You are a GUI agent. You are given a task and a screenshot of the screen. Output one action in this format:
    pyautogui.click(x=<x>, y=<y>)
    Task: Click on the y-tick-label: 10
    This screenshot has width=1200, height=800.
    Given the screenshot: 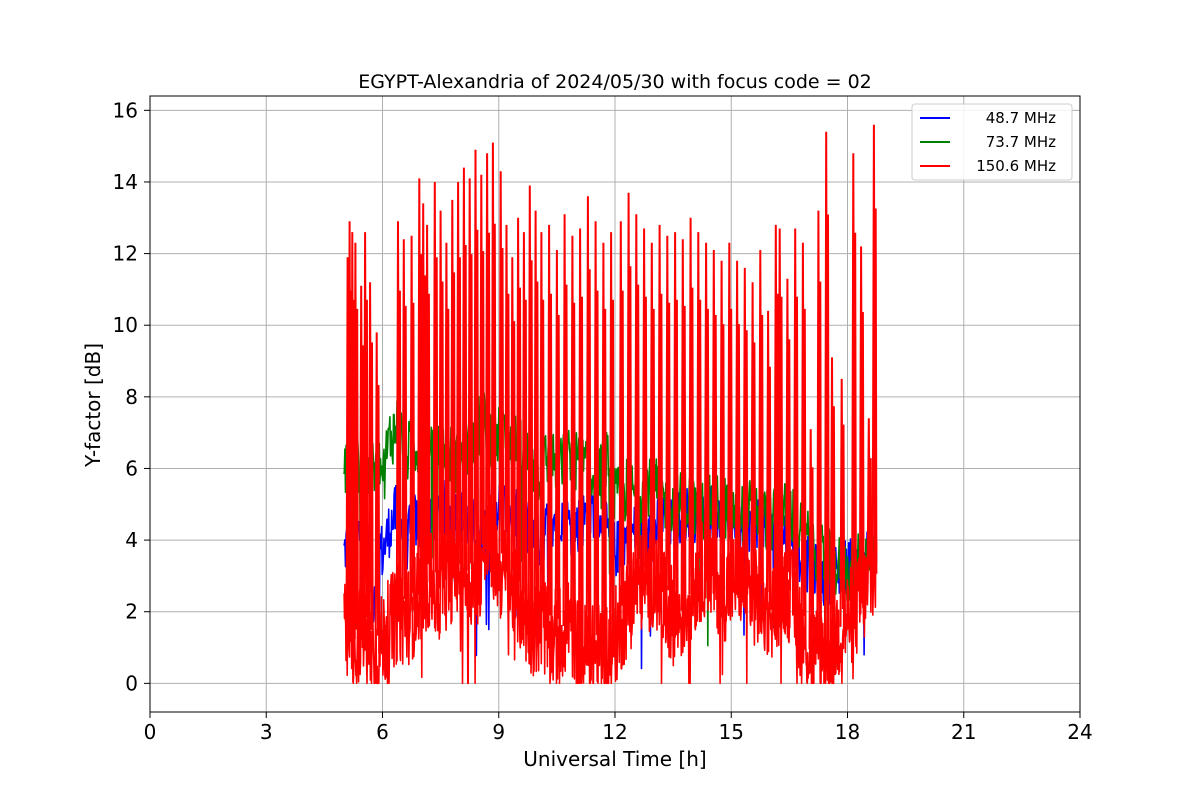 What is the action you would take?
    pyautogui.click(x=125, y=325)
    